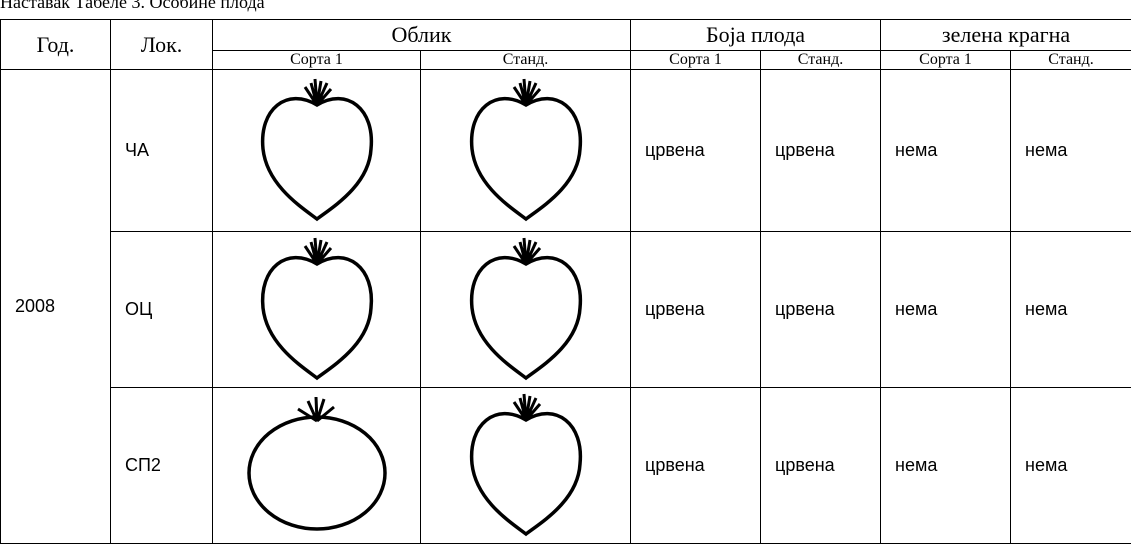 The width and height of the screenshot is (1131, 544). What do you see at coordinates (56, 45) in the screenshot?
I see `header-cell: Год.` at bounding box center [56, 45].